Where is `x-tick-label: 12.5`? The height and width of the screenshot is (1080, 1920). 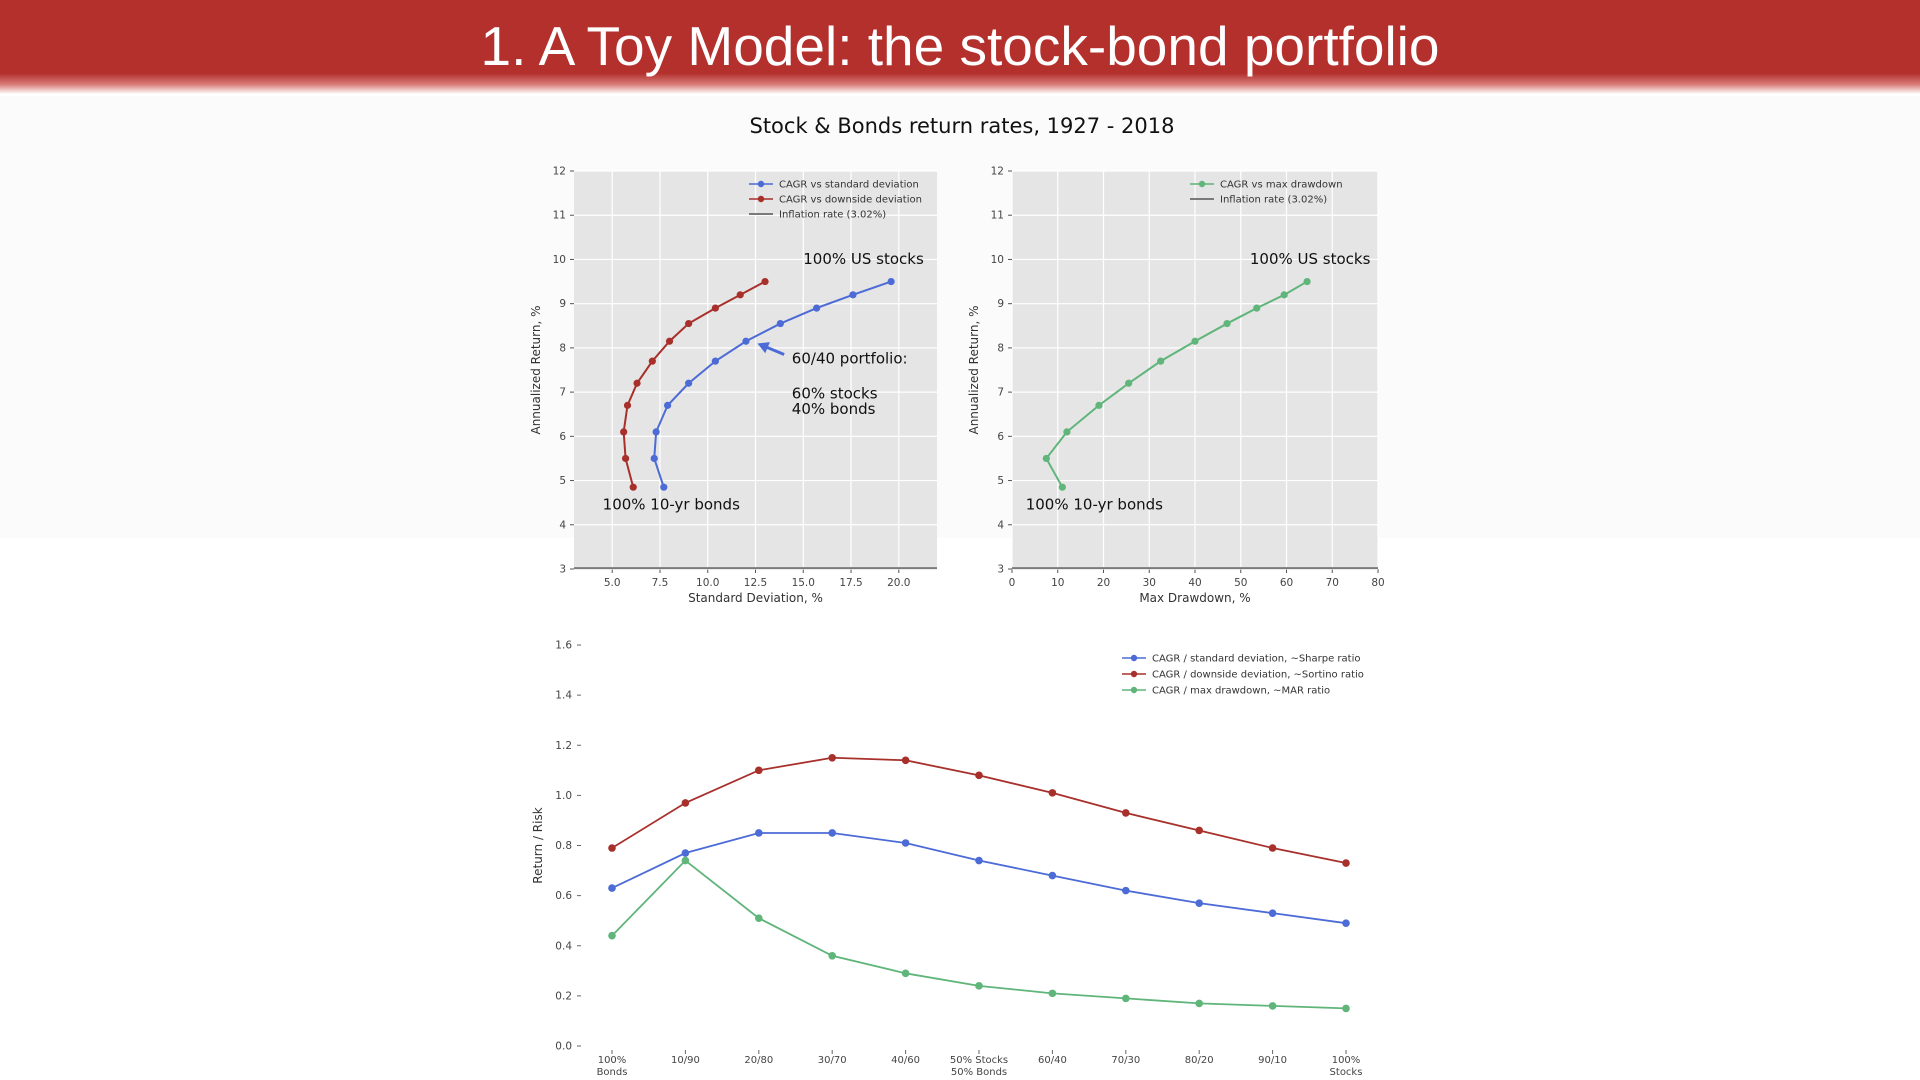
x-tick-label: 12.5 is located at coordinates (755, 583).